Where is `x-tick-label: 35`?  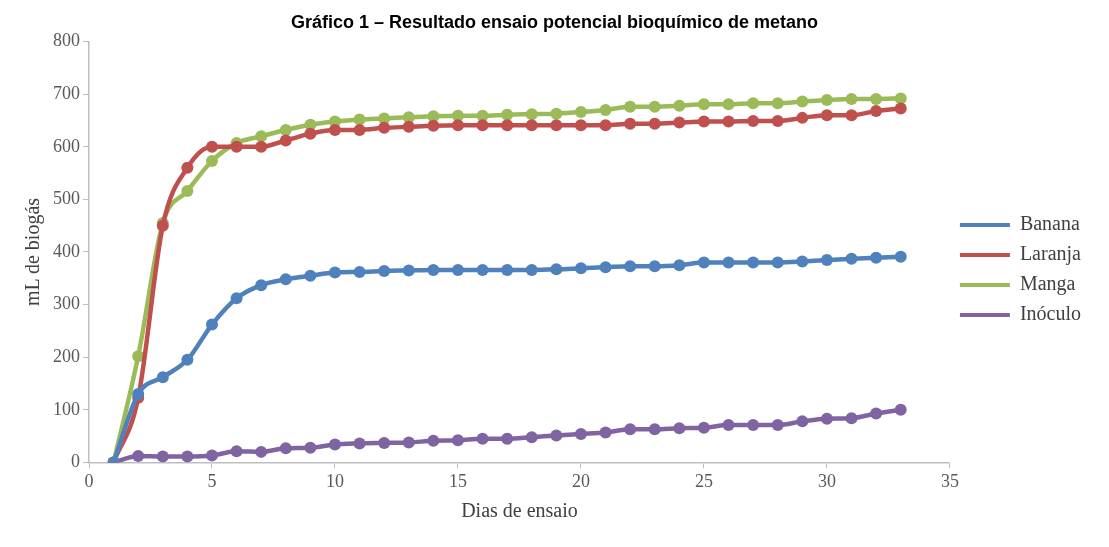 x-tick-label: 35 is located at coordinates (949, 480).